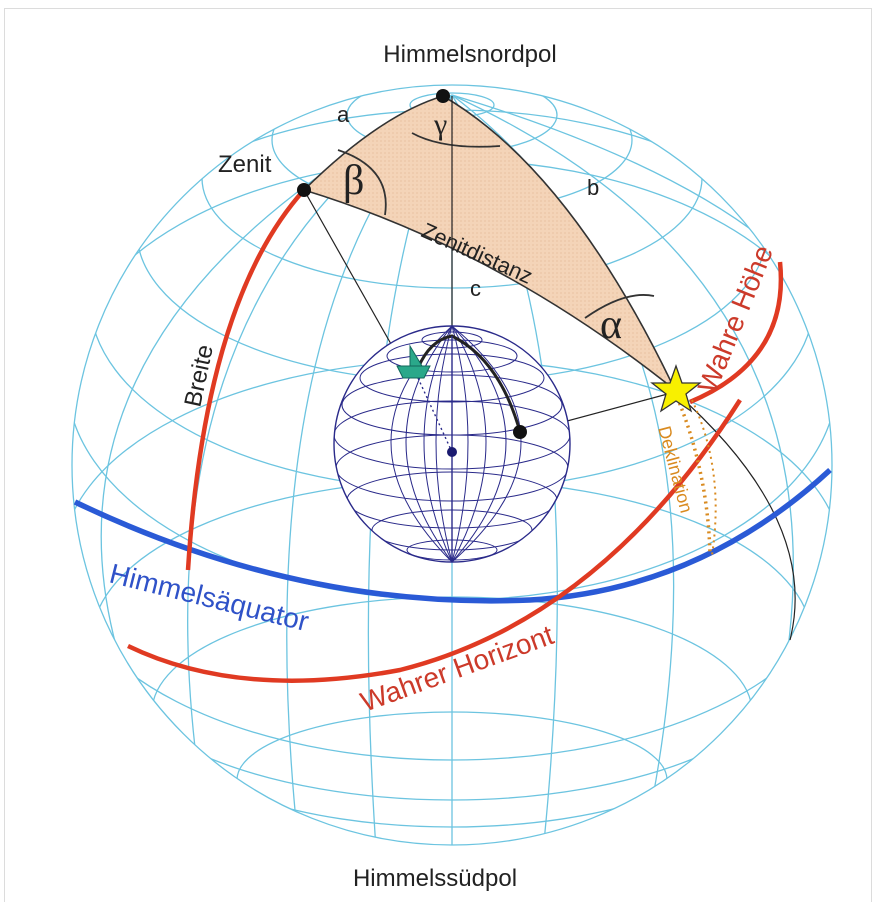 The height and width of the screenshot is (906, 877). I want to click on star-icon, so click(676, 388).